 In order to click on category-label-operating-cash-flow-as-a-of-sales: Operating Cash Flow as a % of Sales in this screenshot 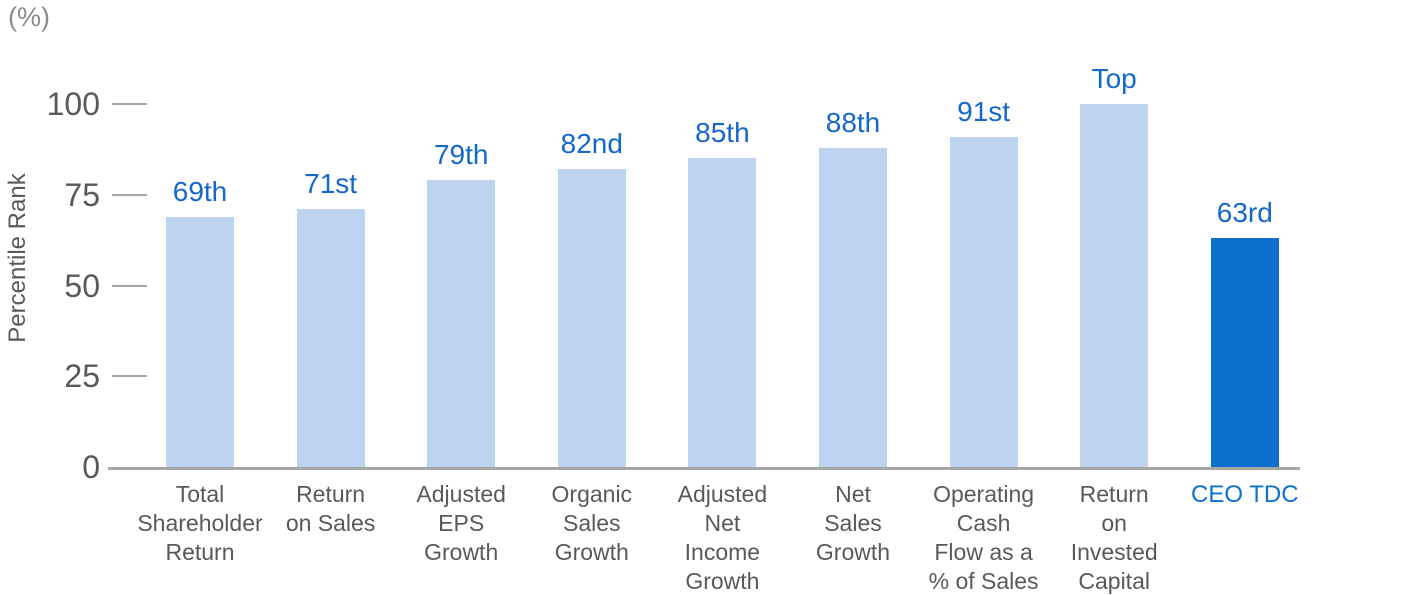, I will do `click(983, 537)`.